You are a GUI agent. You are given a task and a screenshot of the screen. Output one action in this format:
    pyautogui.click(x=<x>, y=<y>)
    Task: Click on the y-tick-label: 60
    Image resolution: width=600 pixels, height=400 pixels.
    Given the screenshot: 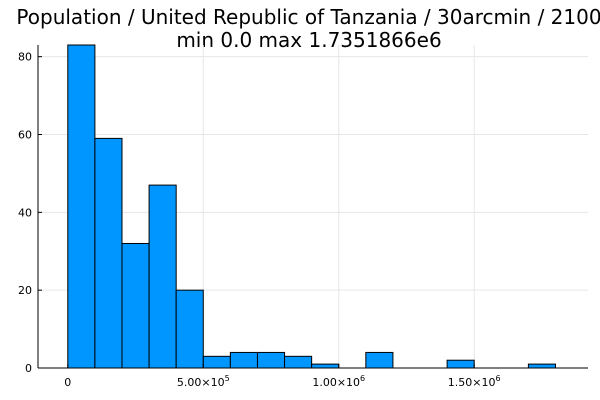 What is the action you would take?
    pyautogui.click(x=25, y=135)
    